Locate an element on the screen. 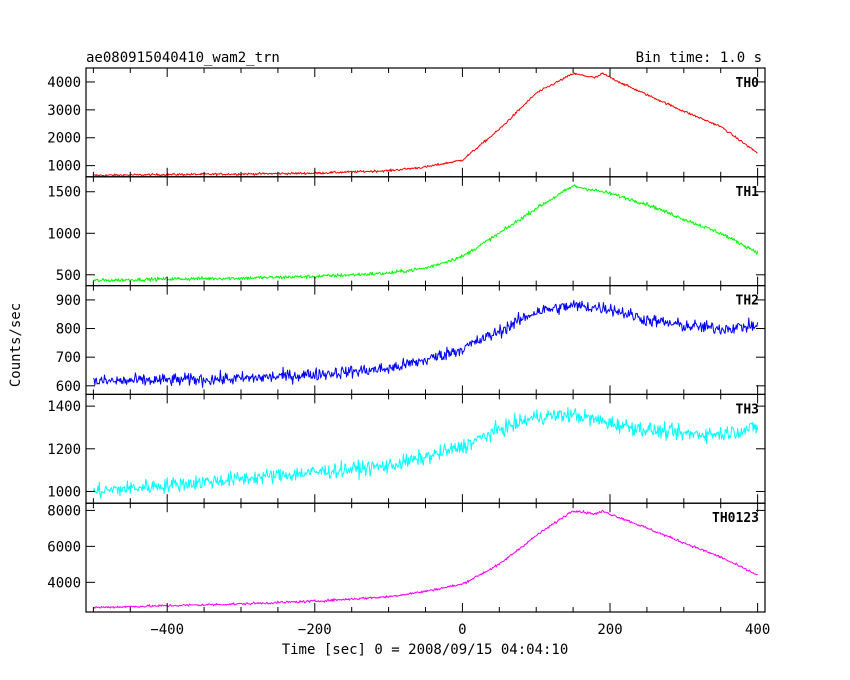 The width and height of the screenshot is (850, 680). y-tick-label: 1400 is located at coordinates (64, 407).